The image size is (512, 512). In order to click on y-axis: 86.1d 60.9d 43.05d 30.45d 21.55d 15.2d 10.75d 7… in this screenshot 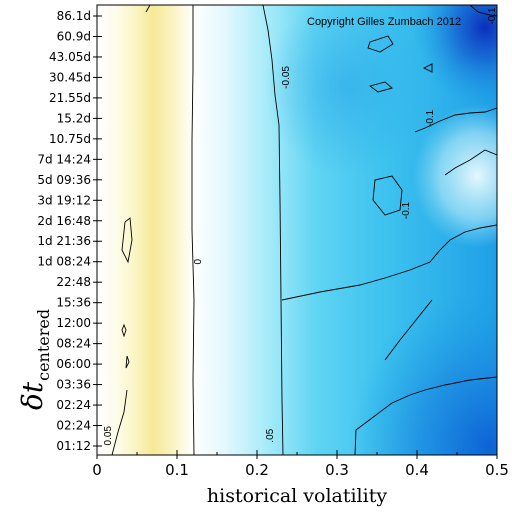, I will do `click(69, 231)`.